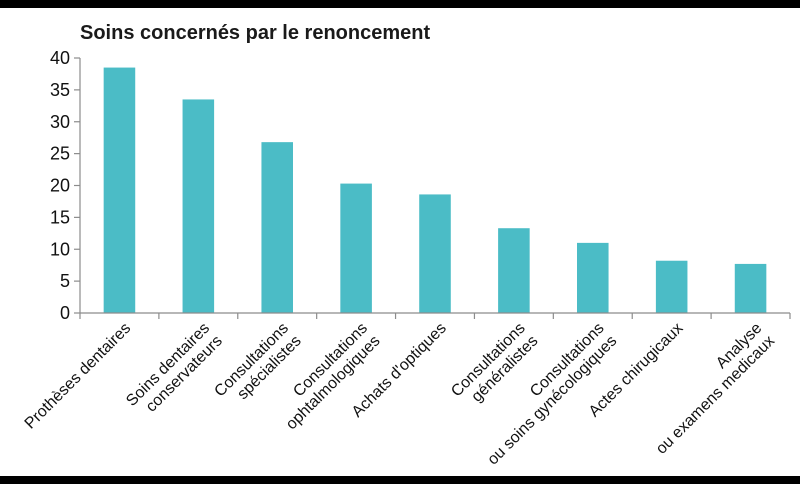 Image resolution: width=800 pixels, height=484 pixels. Describe the element at coordinates (60, 58) in the screenshot. I see `y-tick-label: 40` at that location.